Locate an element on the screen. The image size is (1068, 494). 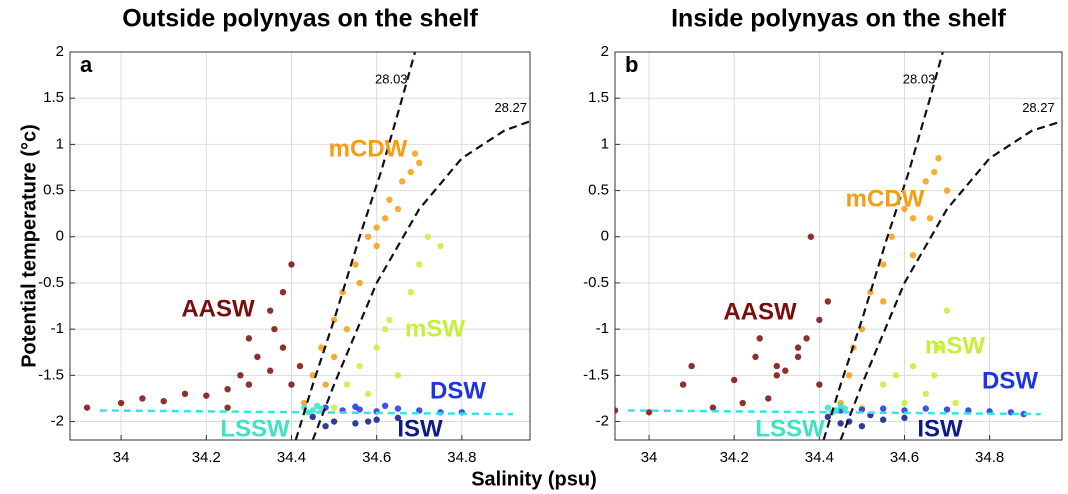
panel-title: Inside polynyas on the shelf is located at coordinates (838, 19).